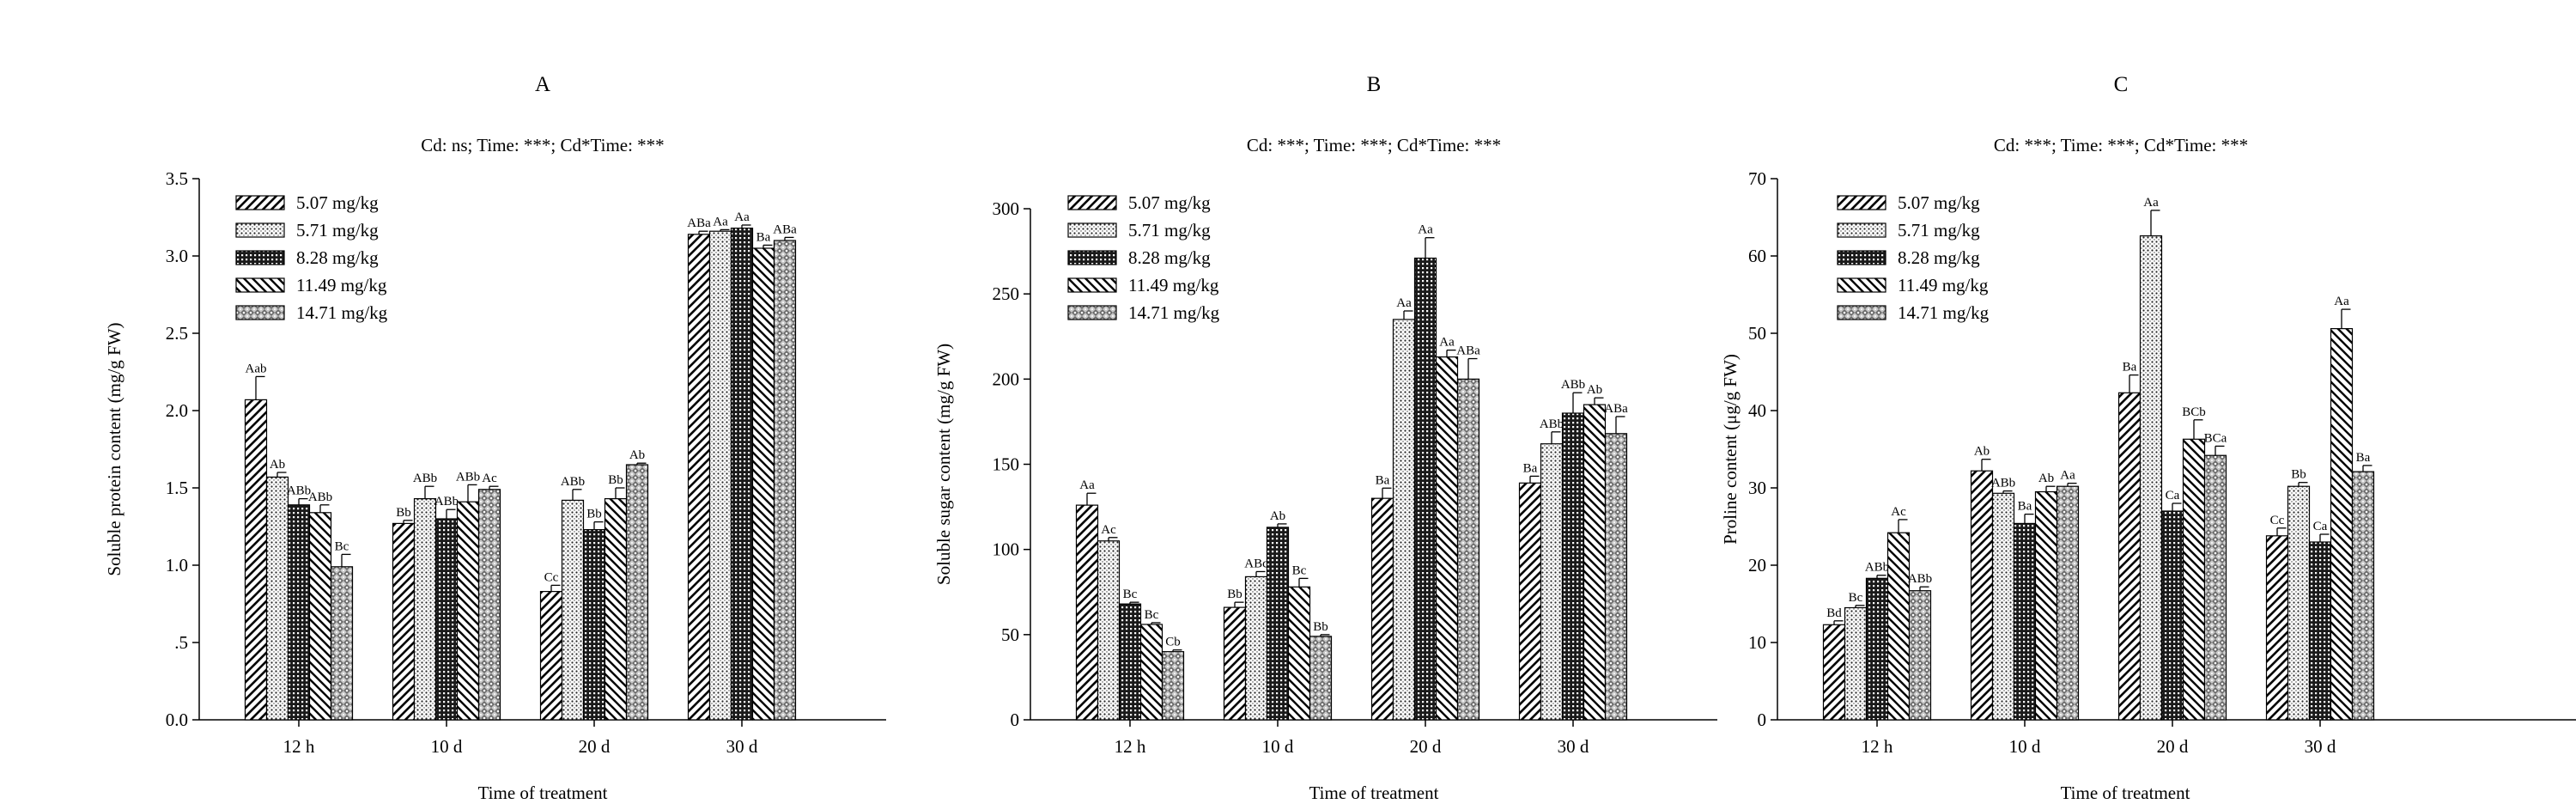  I want to click on y-tick-label: 3.5, so click(177, 179).